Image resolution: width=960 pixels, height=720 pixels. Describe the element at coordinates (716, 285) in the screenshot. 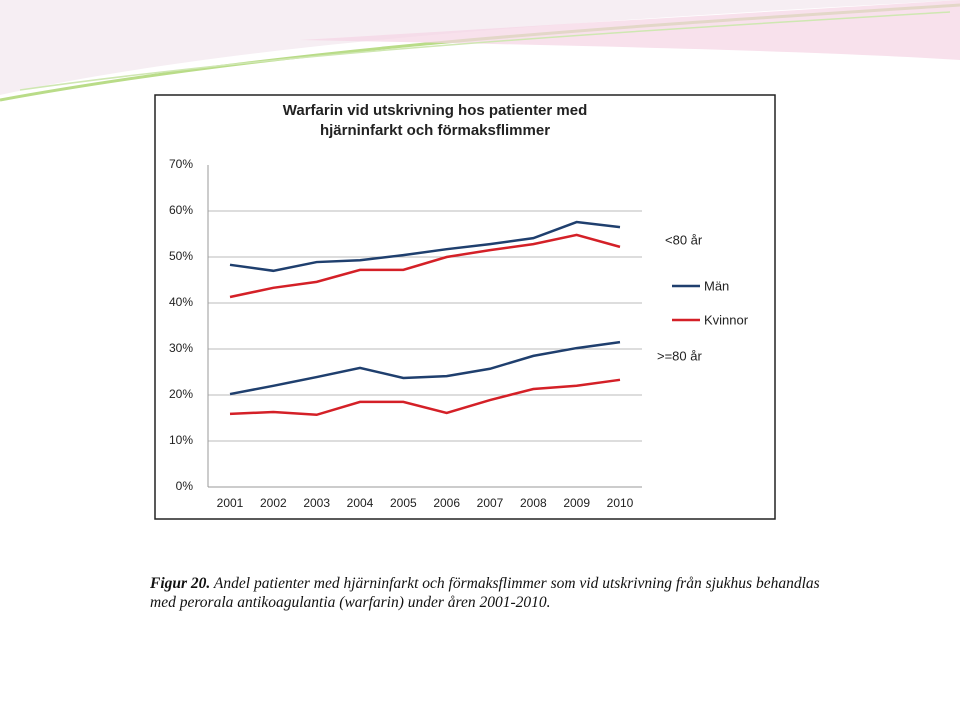

I see `legend-label: Män` at that location.